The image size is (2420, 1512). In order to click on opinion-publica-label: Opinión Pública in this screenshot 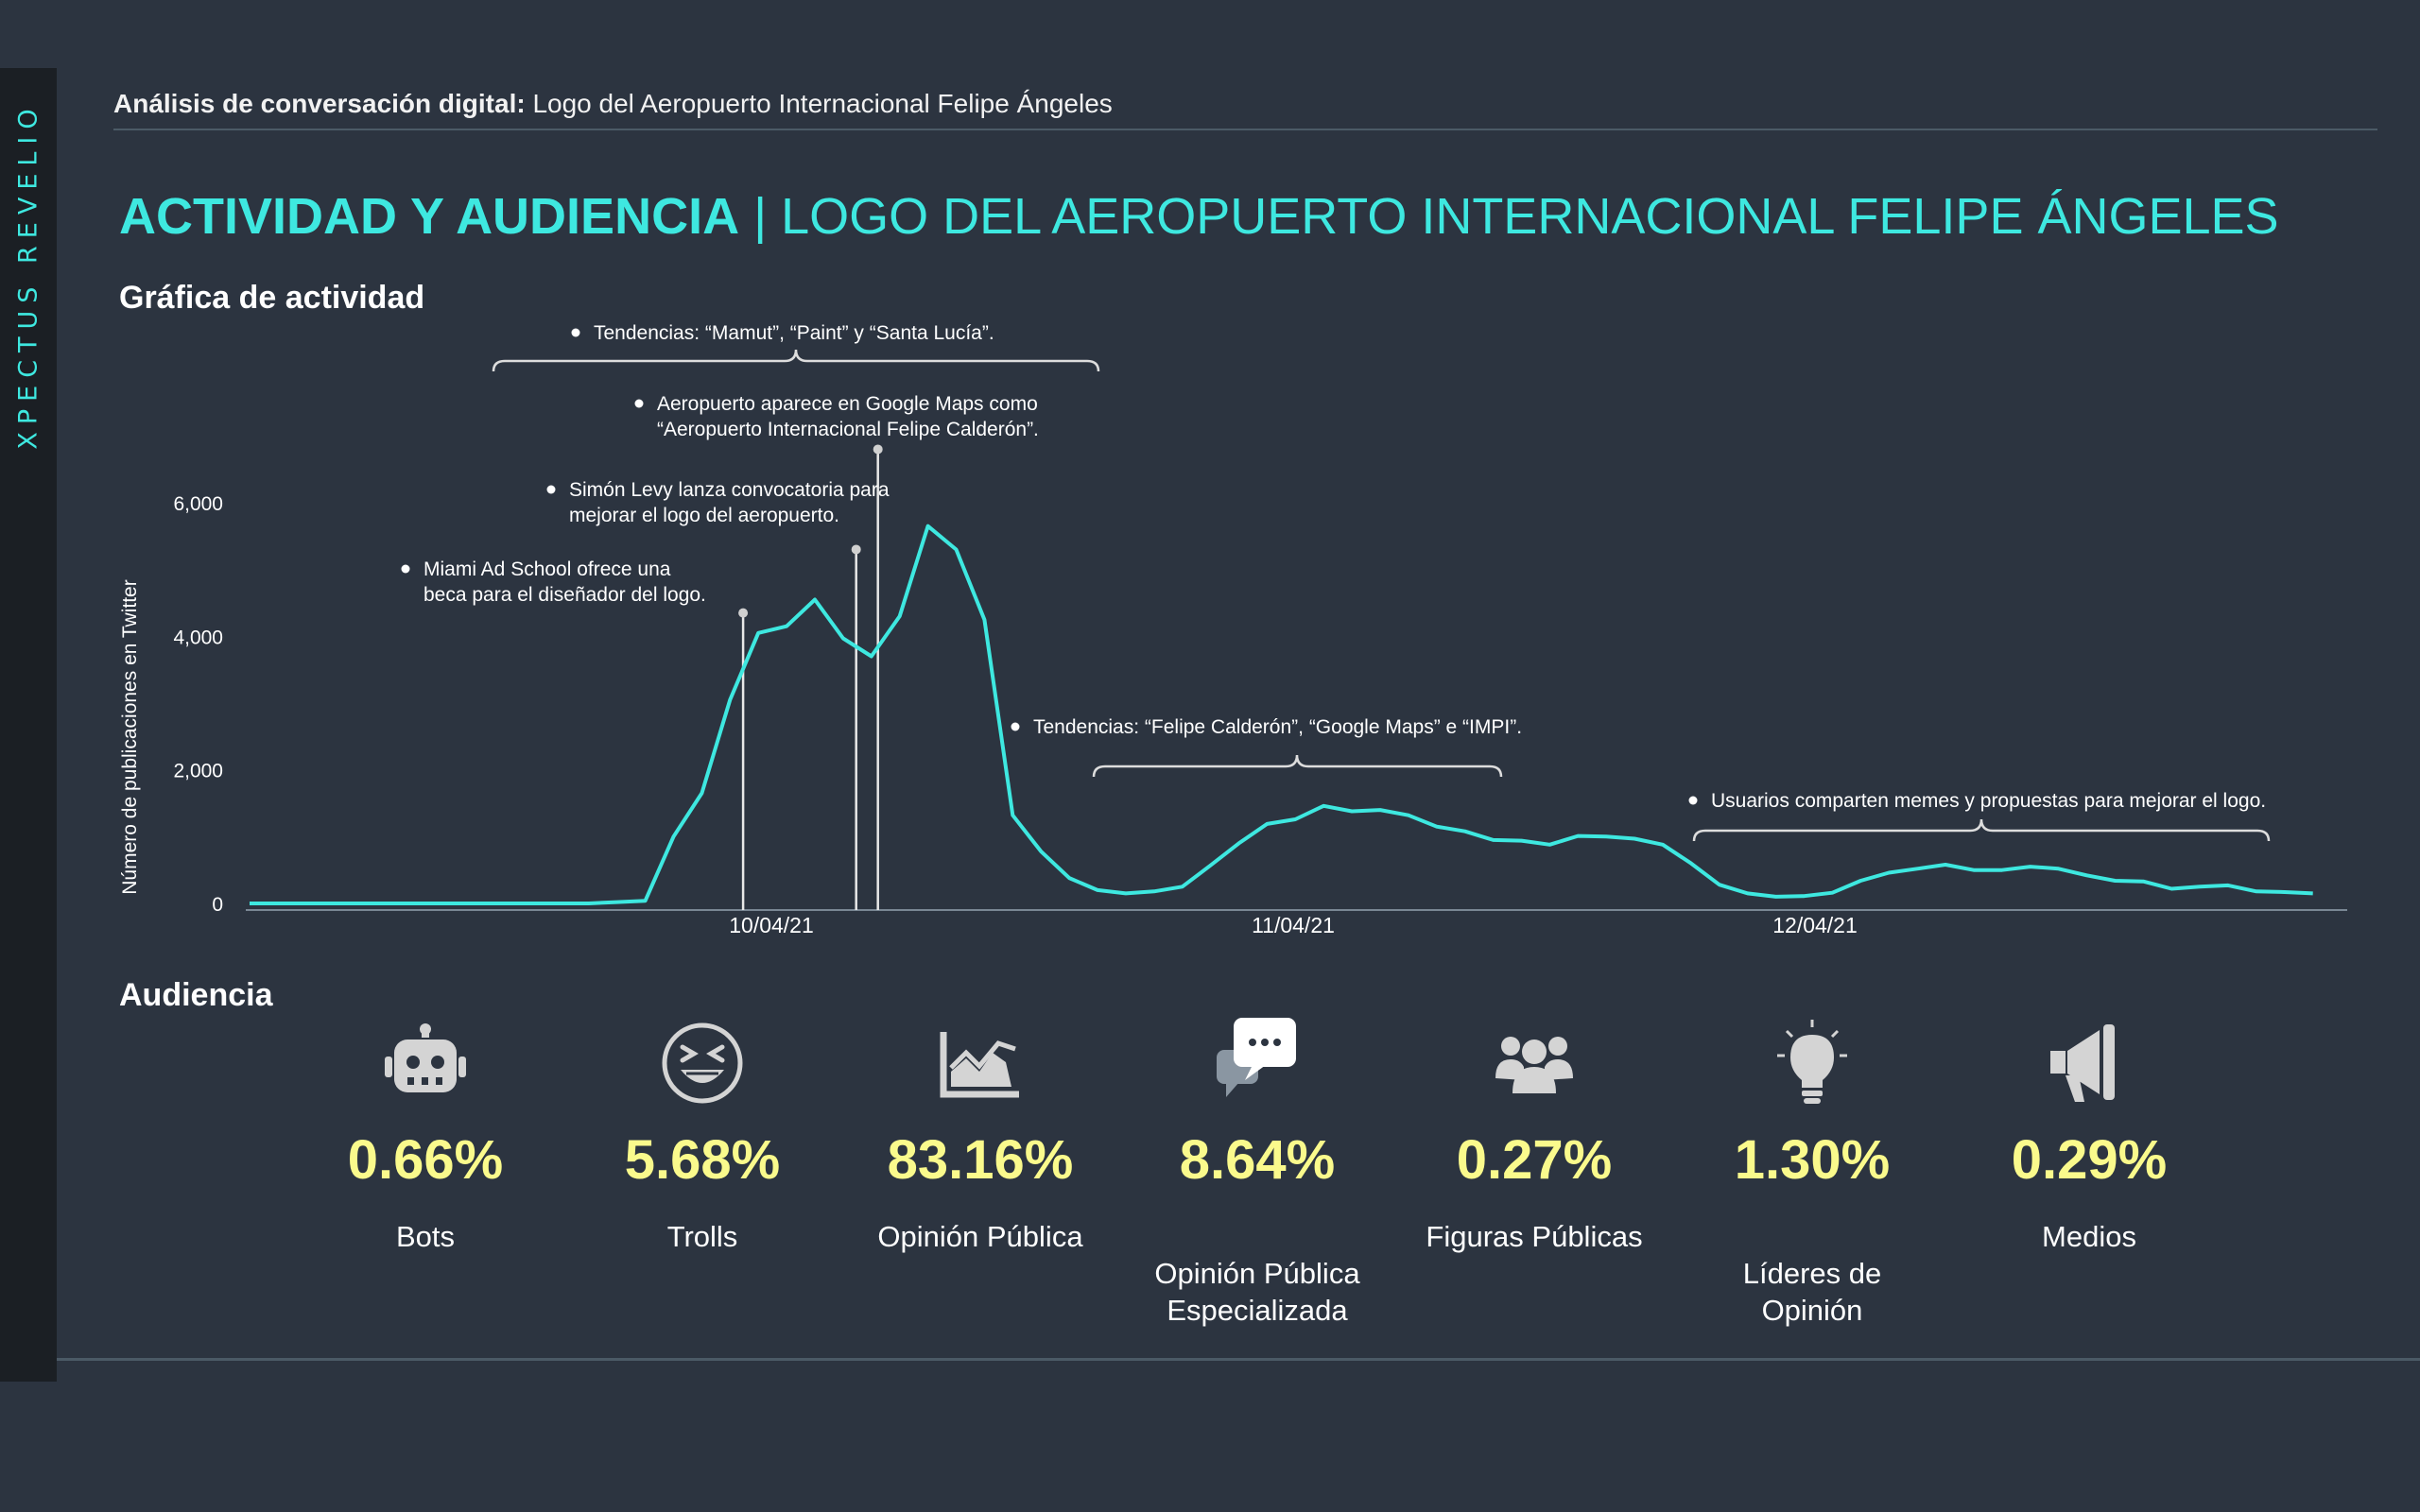, I will do `click(980, 1236)`.